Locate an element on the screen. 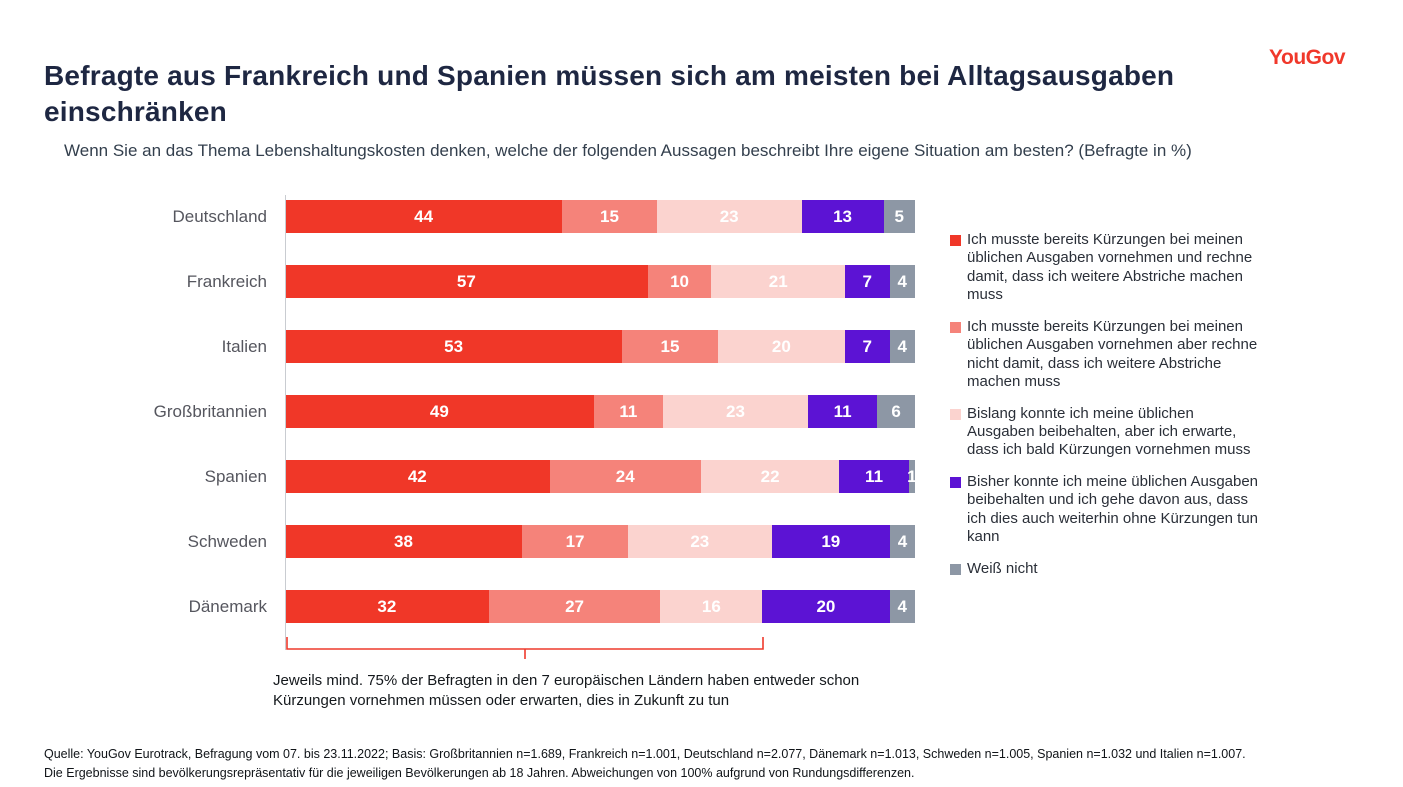 This screenshot has width=1403, height=787. country-label: Dänemark is located at coordinates (227, 606).